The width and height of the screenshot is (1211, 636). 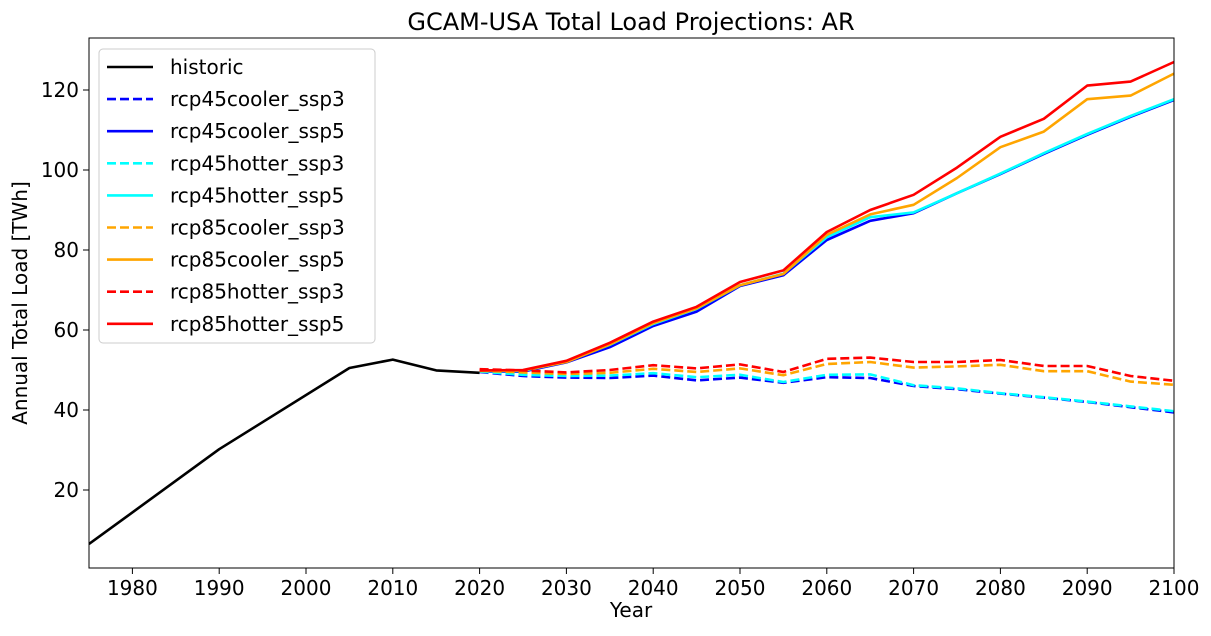 What do you see at coordinates (60, 90) in the screenshot?
I see `y-tick-label: 120` at bounding box center [60, 90].